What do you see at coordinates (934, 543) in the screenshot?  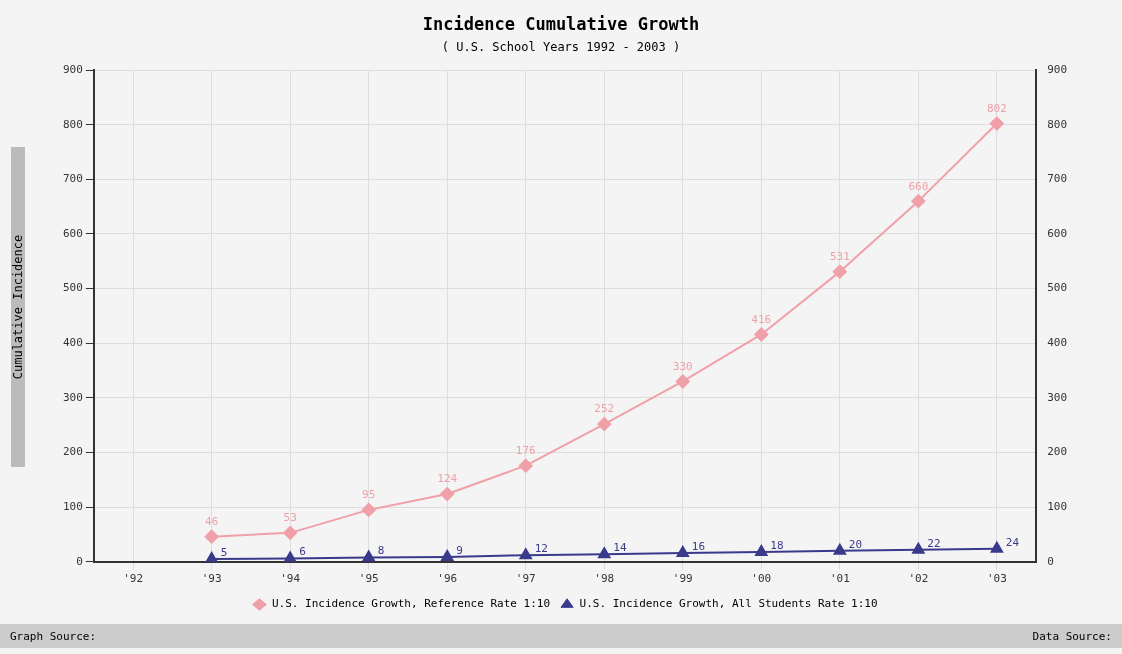 I see `data-label: 22` at bounding box center [934, 543].